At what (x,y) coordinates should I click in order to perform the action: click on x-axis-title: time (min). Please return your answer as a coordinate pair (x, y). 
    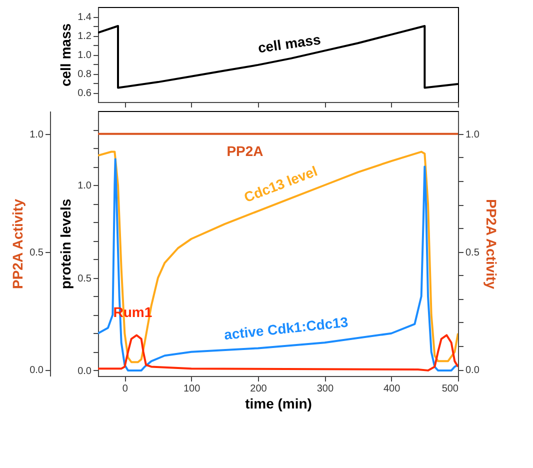
    Looking at the image, I should click on (278, 404).